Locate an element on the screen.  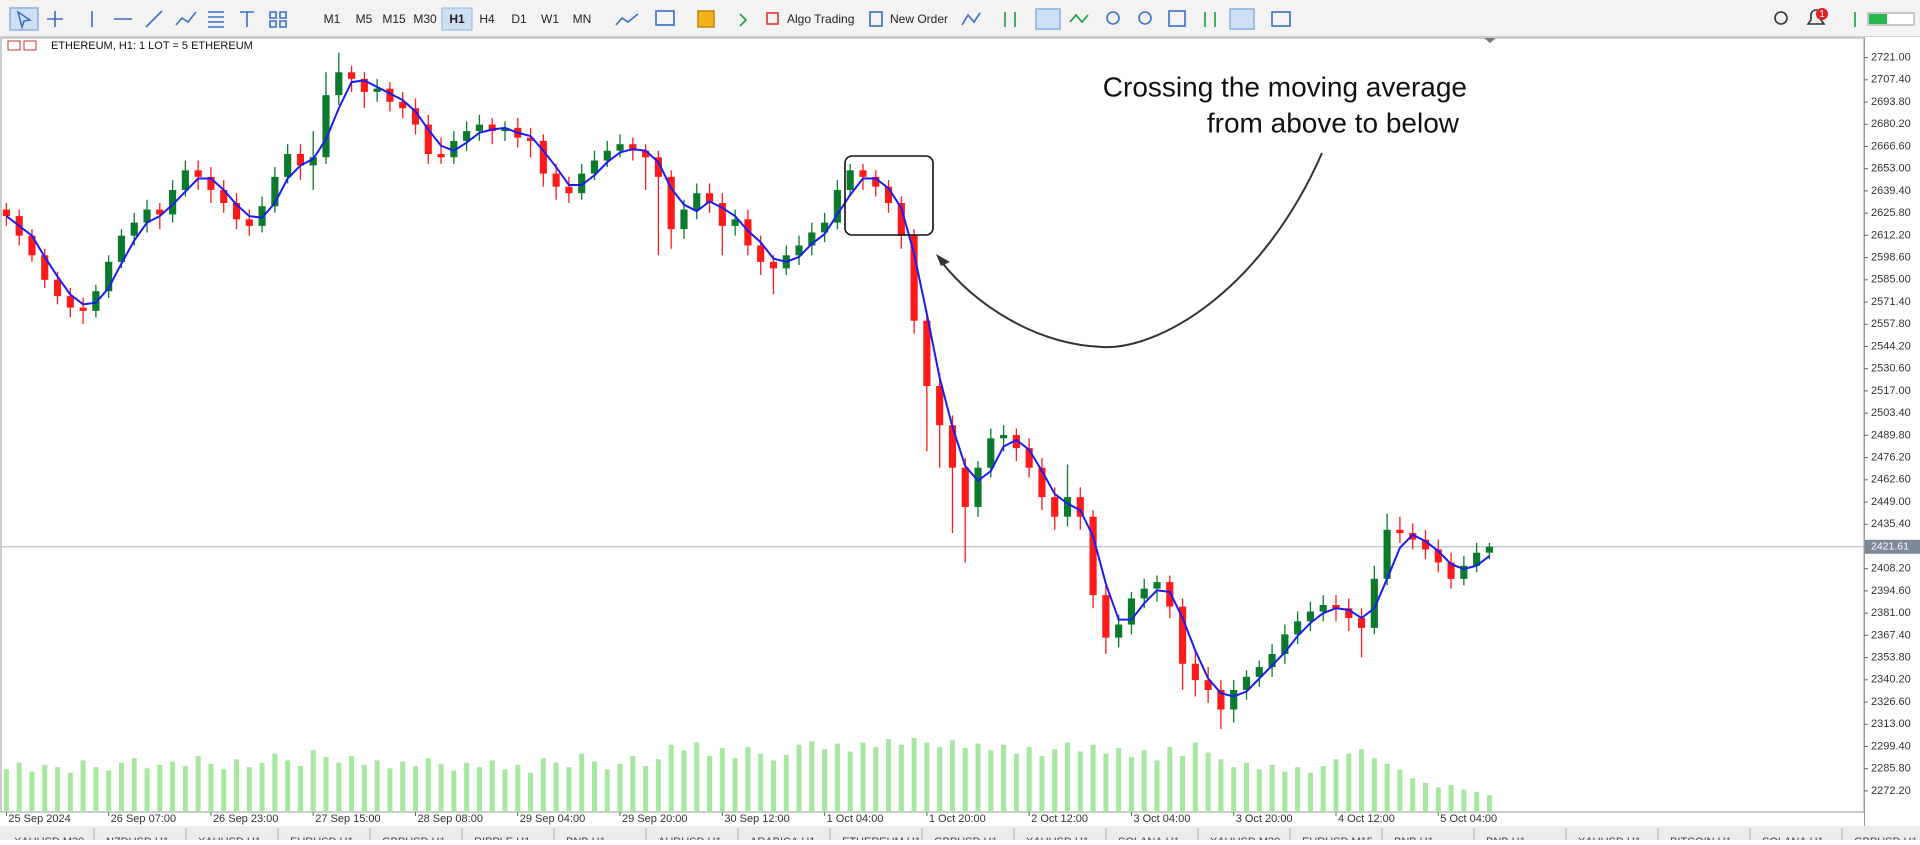
signals is located at coordinates (743, 20).